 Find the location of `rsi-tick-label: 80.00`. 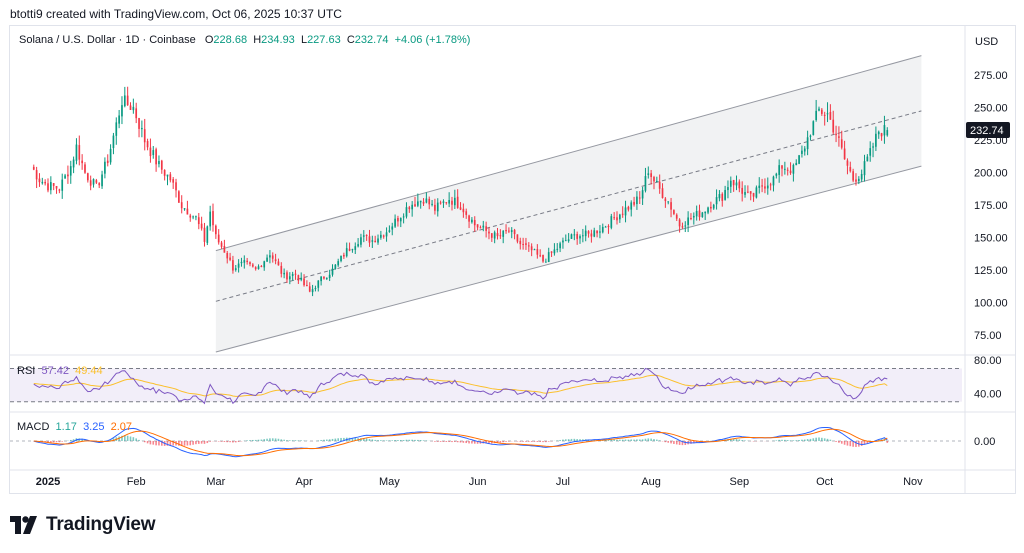

rsi-tick-label: 80.00 is located at coordinates (988, 361).